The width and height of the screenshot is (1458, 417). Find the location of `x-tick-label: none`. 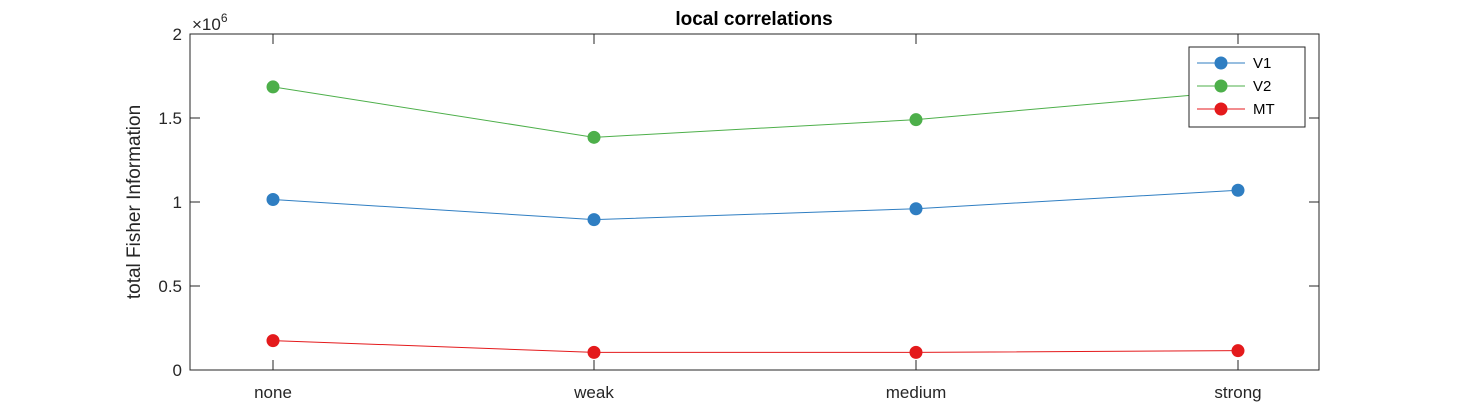

x-tick-label: none is located at coordinates (273, 392).